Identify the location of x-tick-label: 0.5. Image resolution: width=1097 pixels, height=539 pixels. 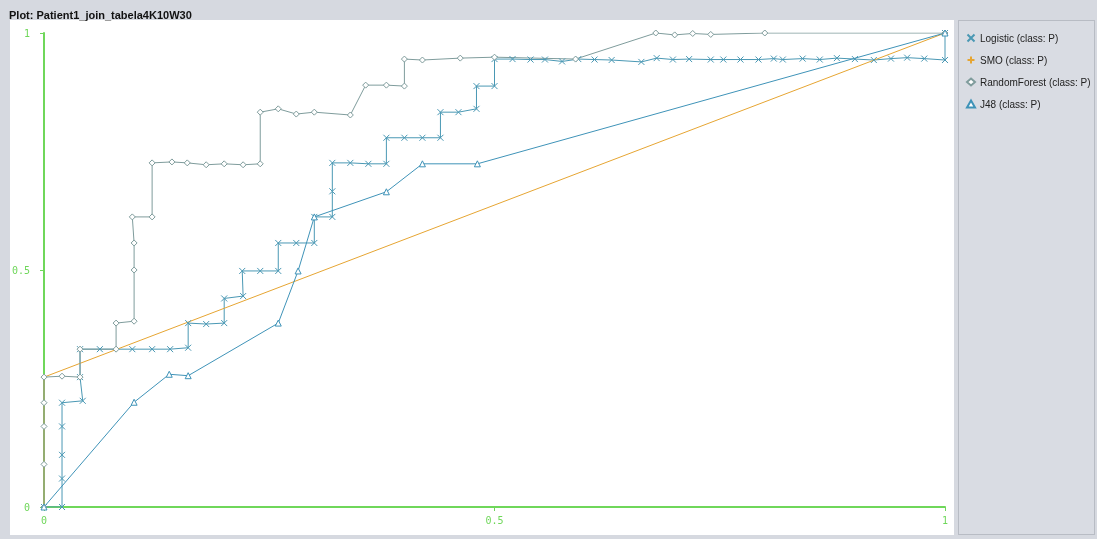
(494, 520).